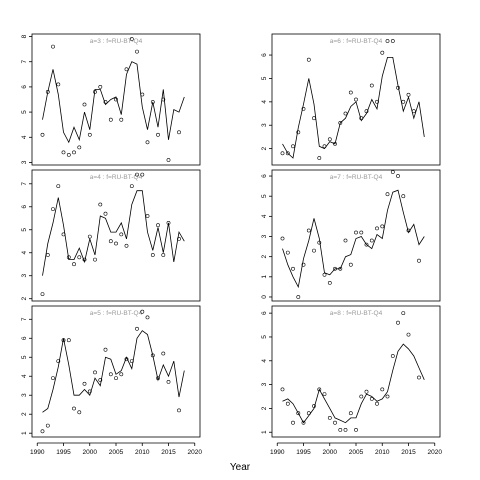  What do you see at coordinates (264, 297) in the screenshot?
I see `y-tick-label: 0` at bounding box center [264, 297].